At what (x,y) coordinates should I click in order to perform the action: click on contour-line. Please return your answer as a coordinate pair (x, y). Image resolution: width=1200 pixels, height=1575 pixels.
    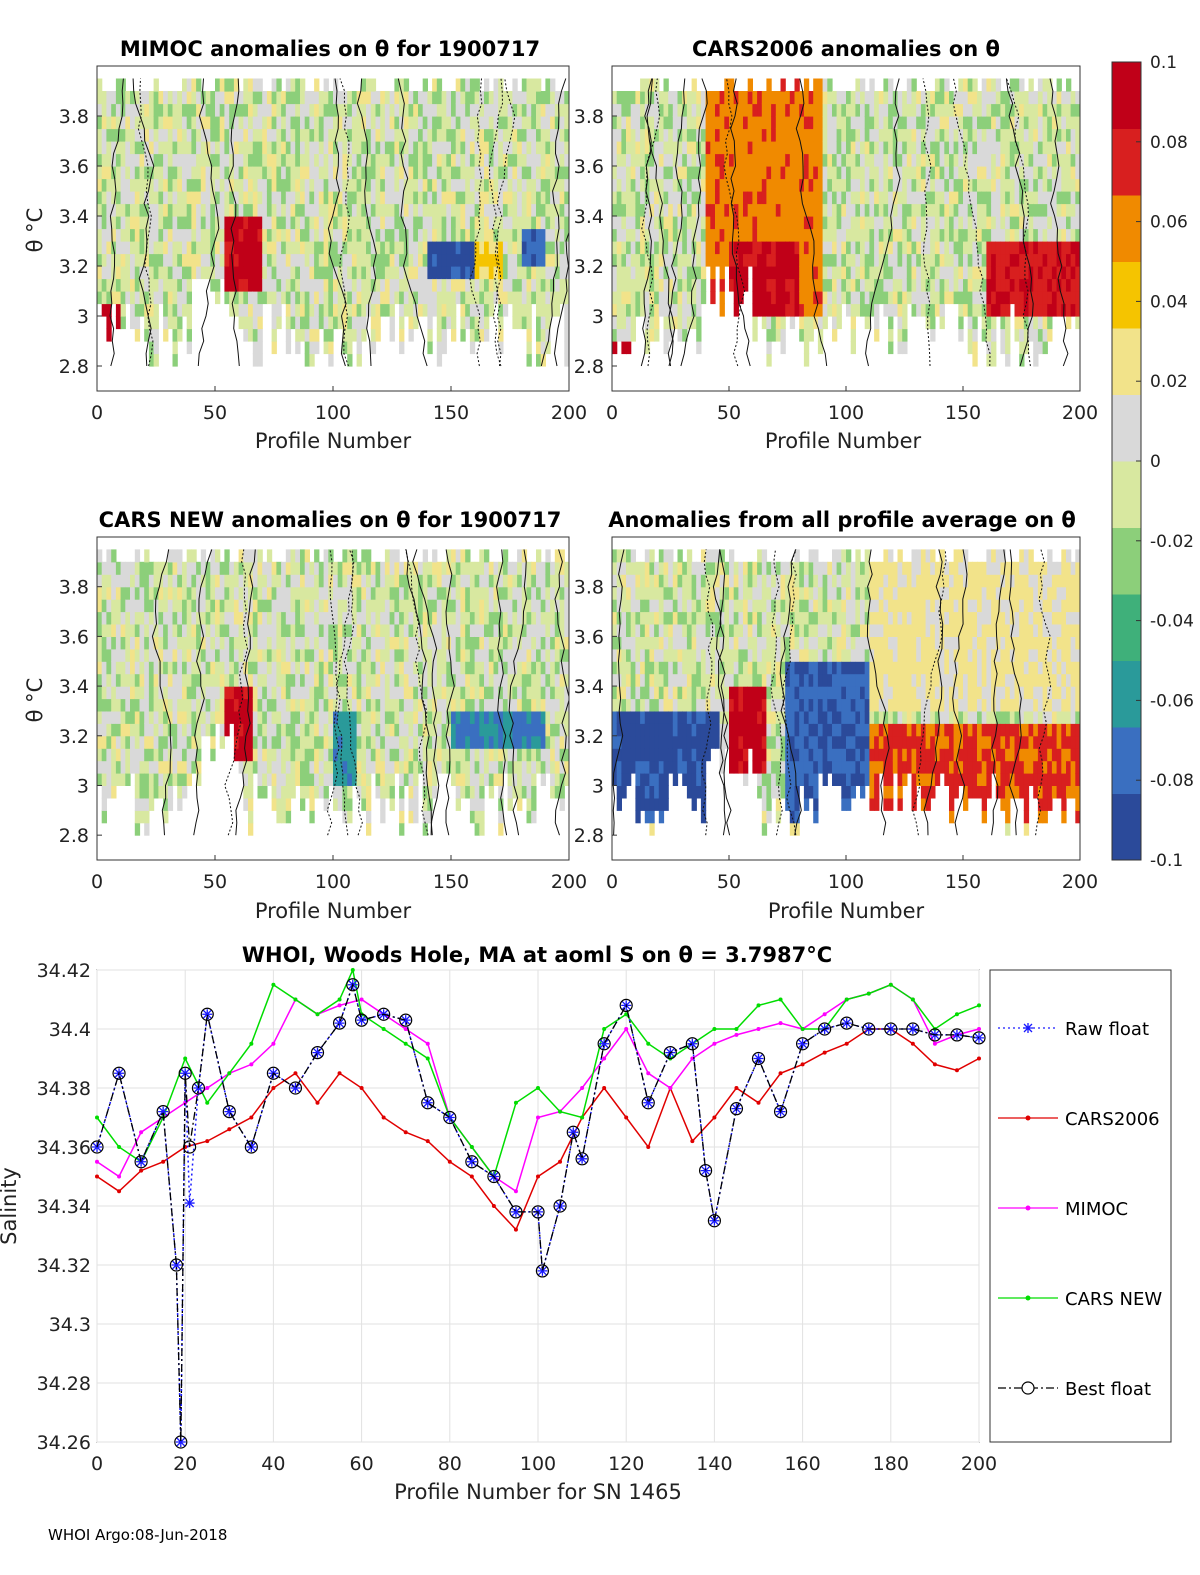
    Looking at the image, I should click on (145, 222).